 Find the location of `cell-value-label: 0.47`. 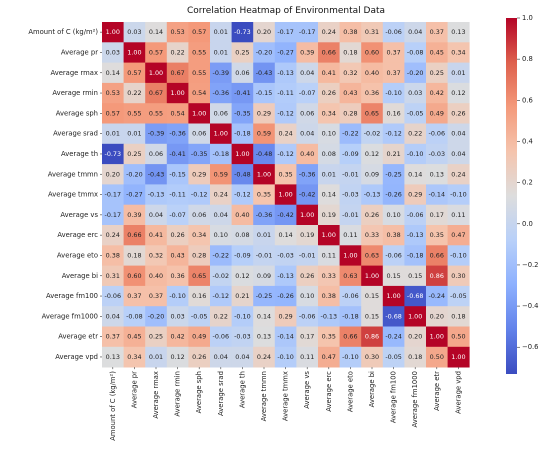

cell-value-label: 0.47 is located at coordinates (458, 235).